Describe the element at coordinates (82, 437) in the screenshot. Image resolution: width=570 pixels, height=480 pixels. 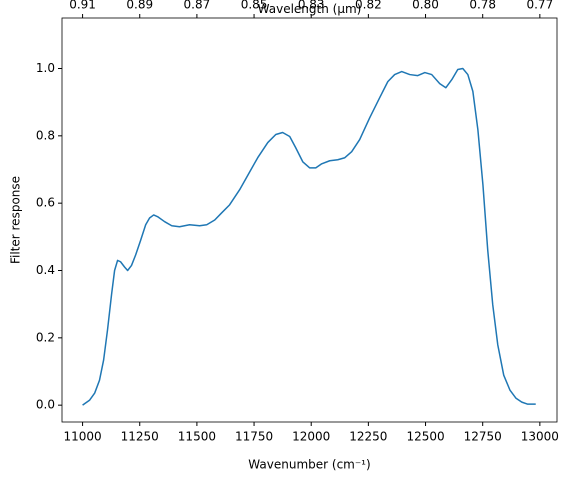
I see `x-tick-label: 11000` at that location.